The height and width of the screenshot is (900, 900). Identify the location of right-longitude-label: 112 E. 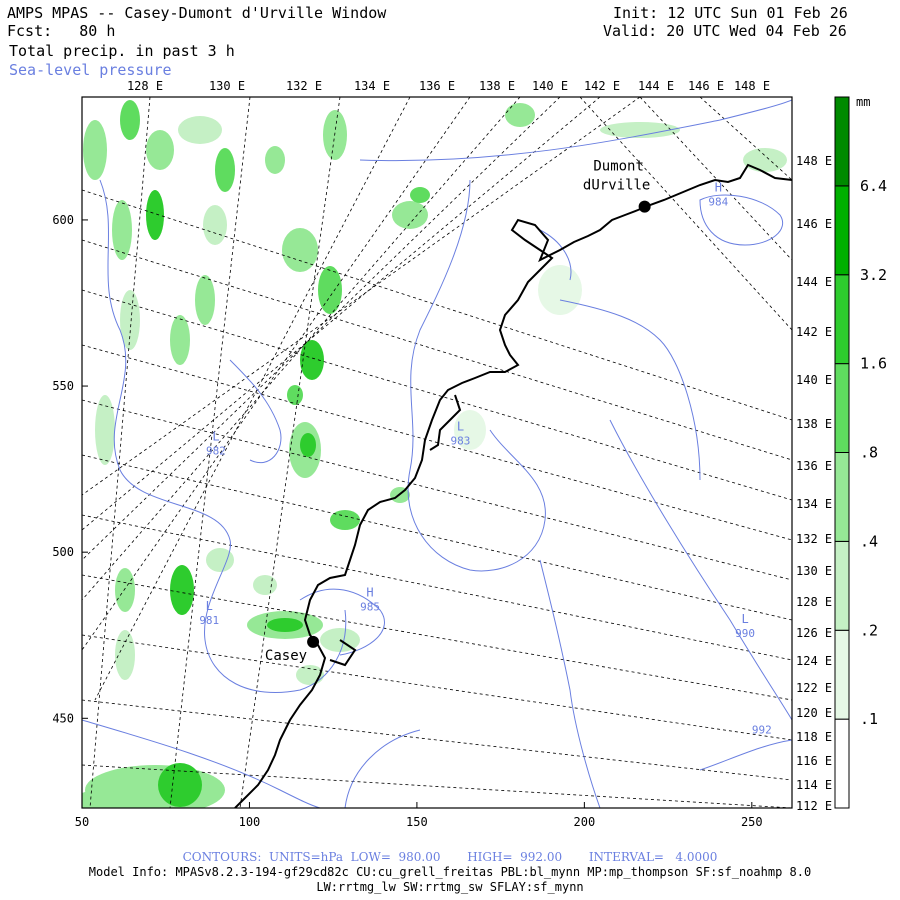
(814, 806).